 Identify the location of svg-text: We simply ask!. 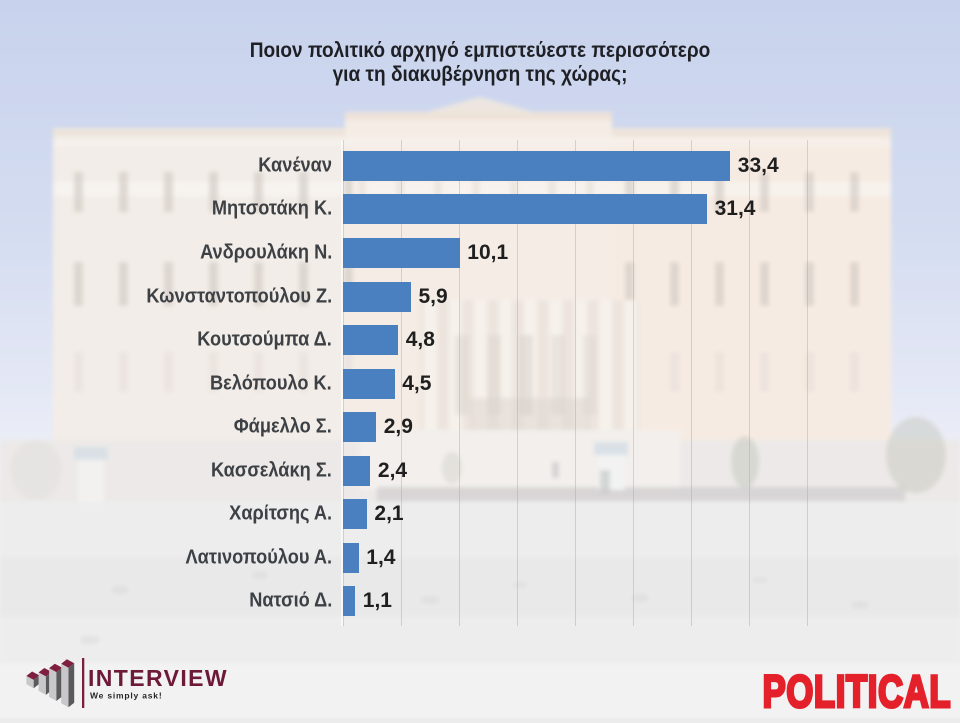
(126, 696).